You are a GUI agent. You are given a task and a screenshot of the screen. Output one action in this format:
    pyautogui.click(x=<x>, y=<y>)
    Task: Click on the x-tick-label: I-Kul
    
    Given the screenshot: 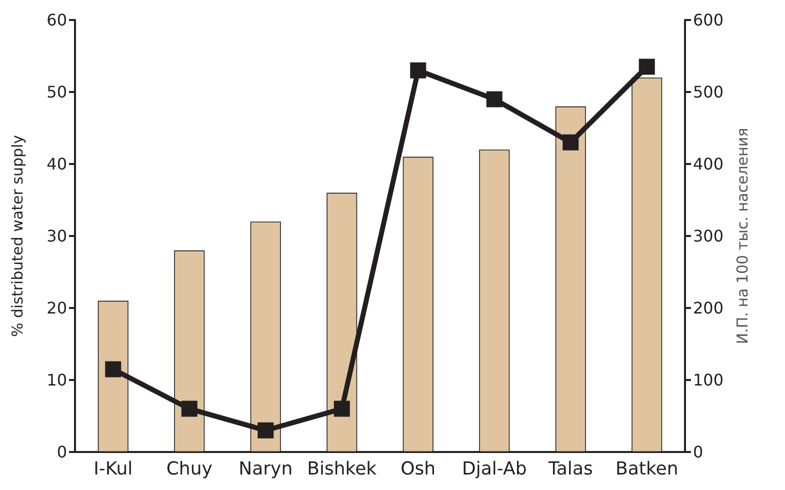 What is the action you would take?
    pyautogui.click(x=113, y=469)
    